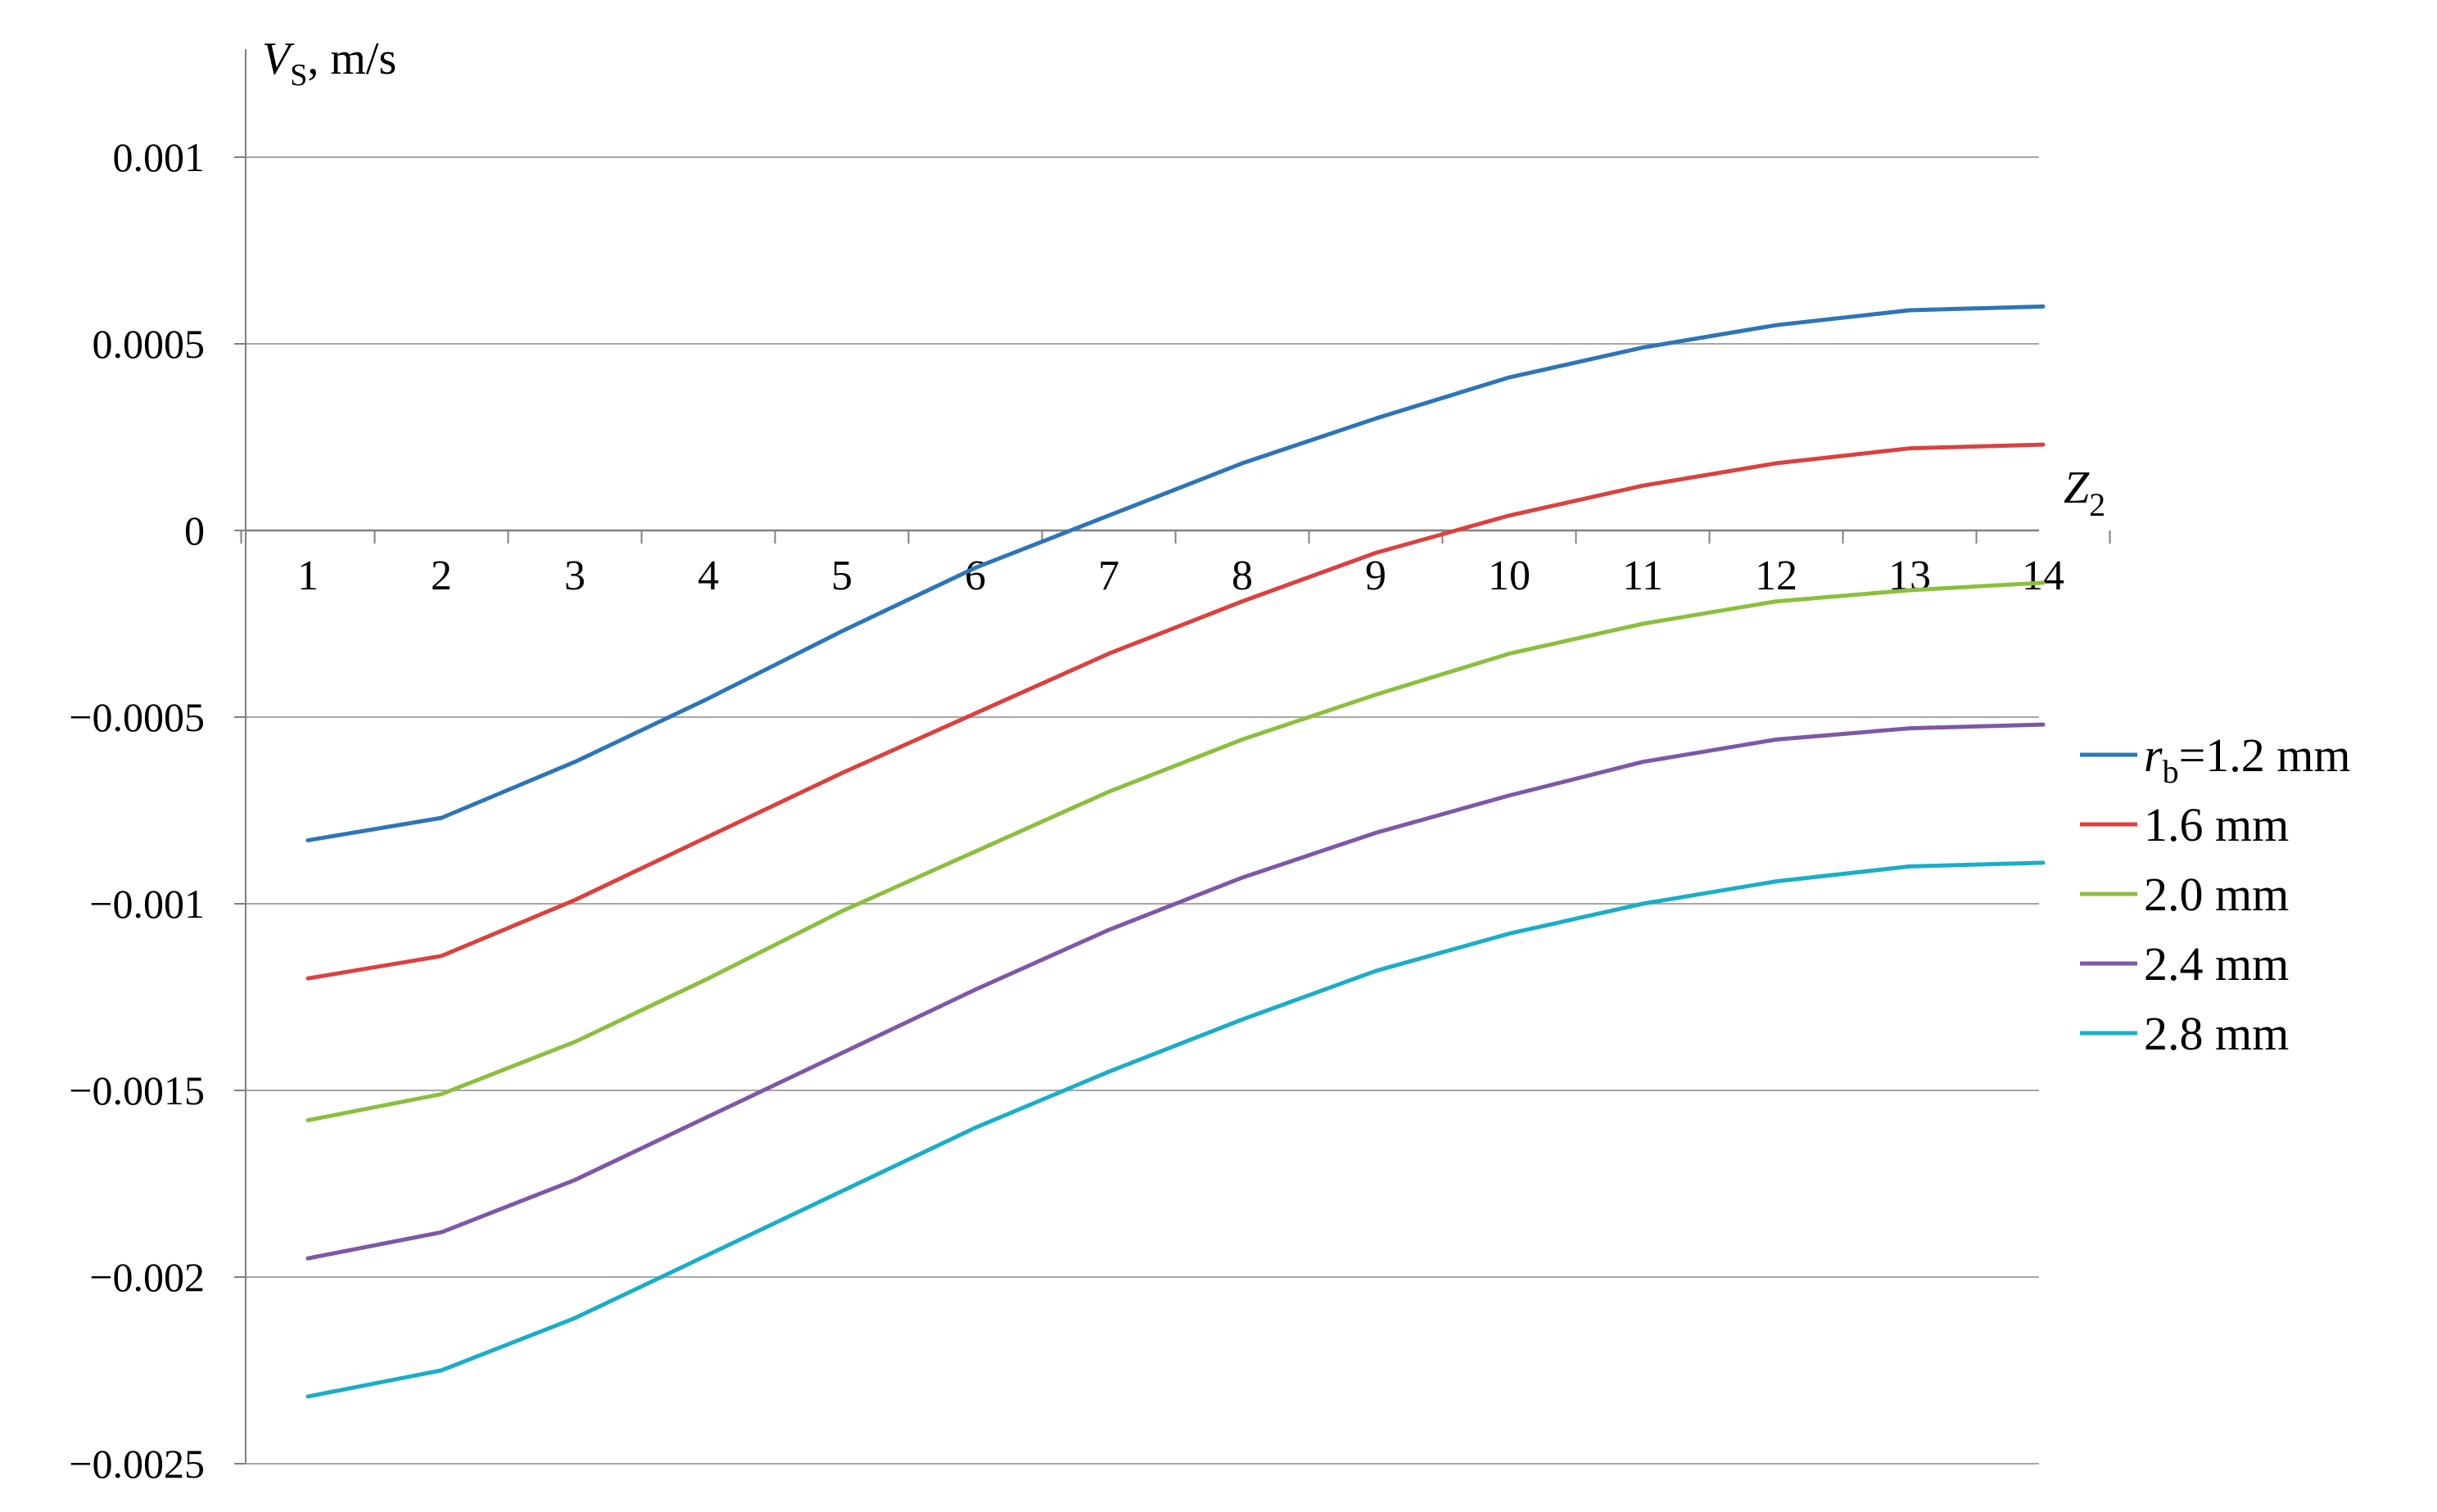  Describe the element at coordinates (975, 576) in the screenshot. I see `x-tick-label: 6` at that location.